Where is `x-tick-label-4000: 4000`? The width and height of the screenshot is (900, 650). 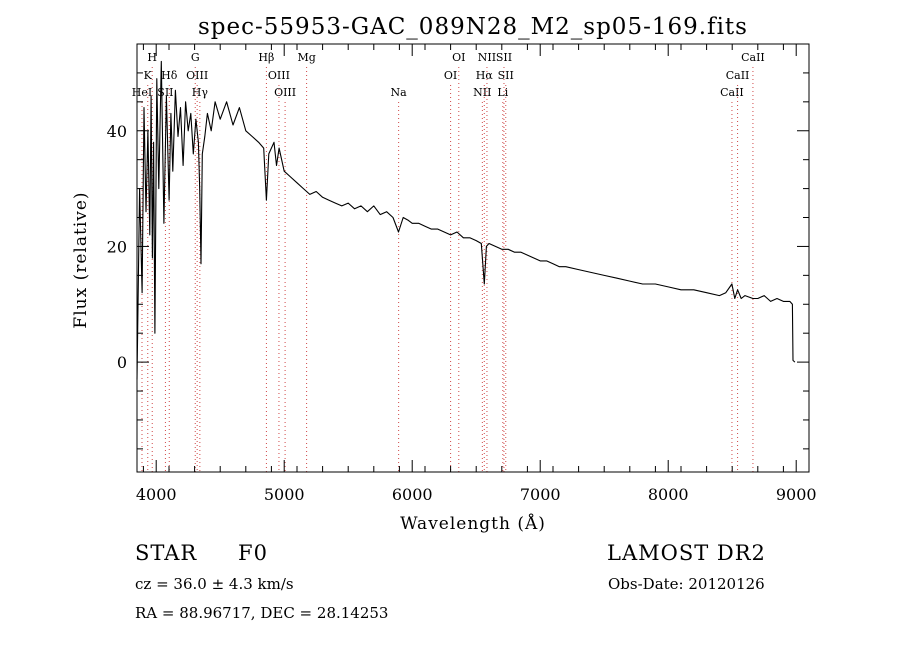 x-tick-label-4000: 4000 is located at coordinates (156, 494).